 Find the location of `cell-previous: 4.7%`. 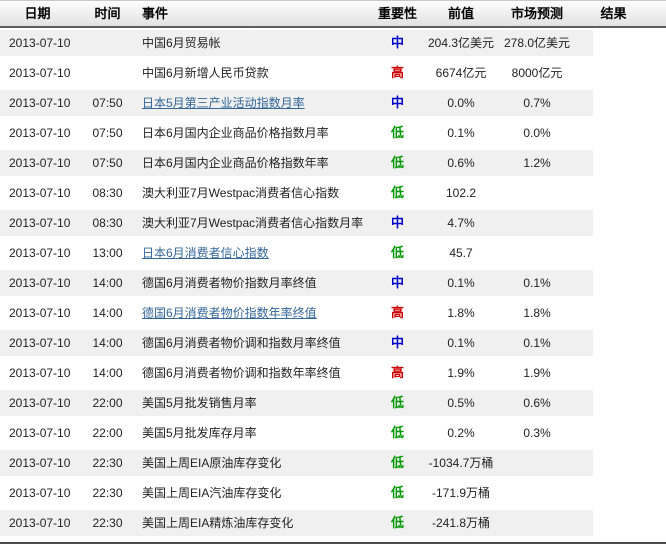

cell-previous: 4.7% is located at coordinates (461, 223).